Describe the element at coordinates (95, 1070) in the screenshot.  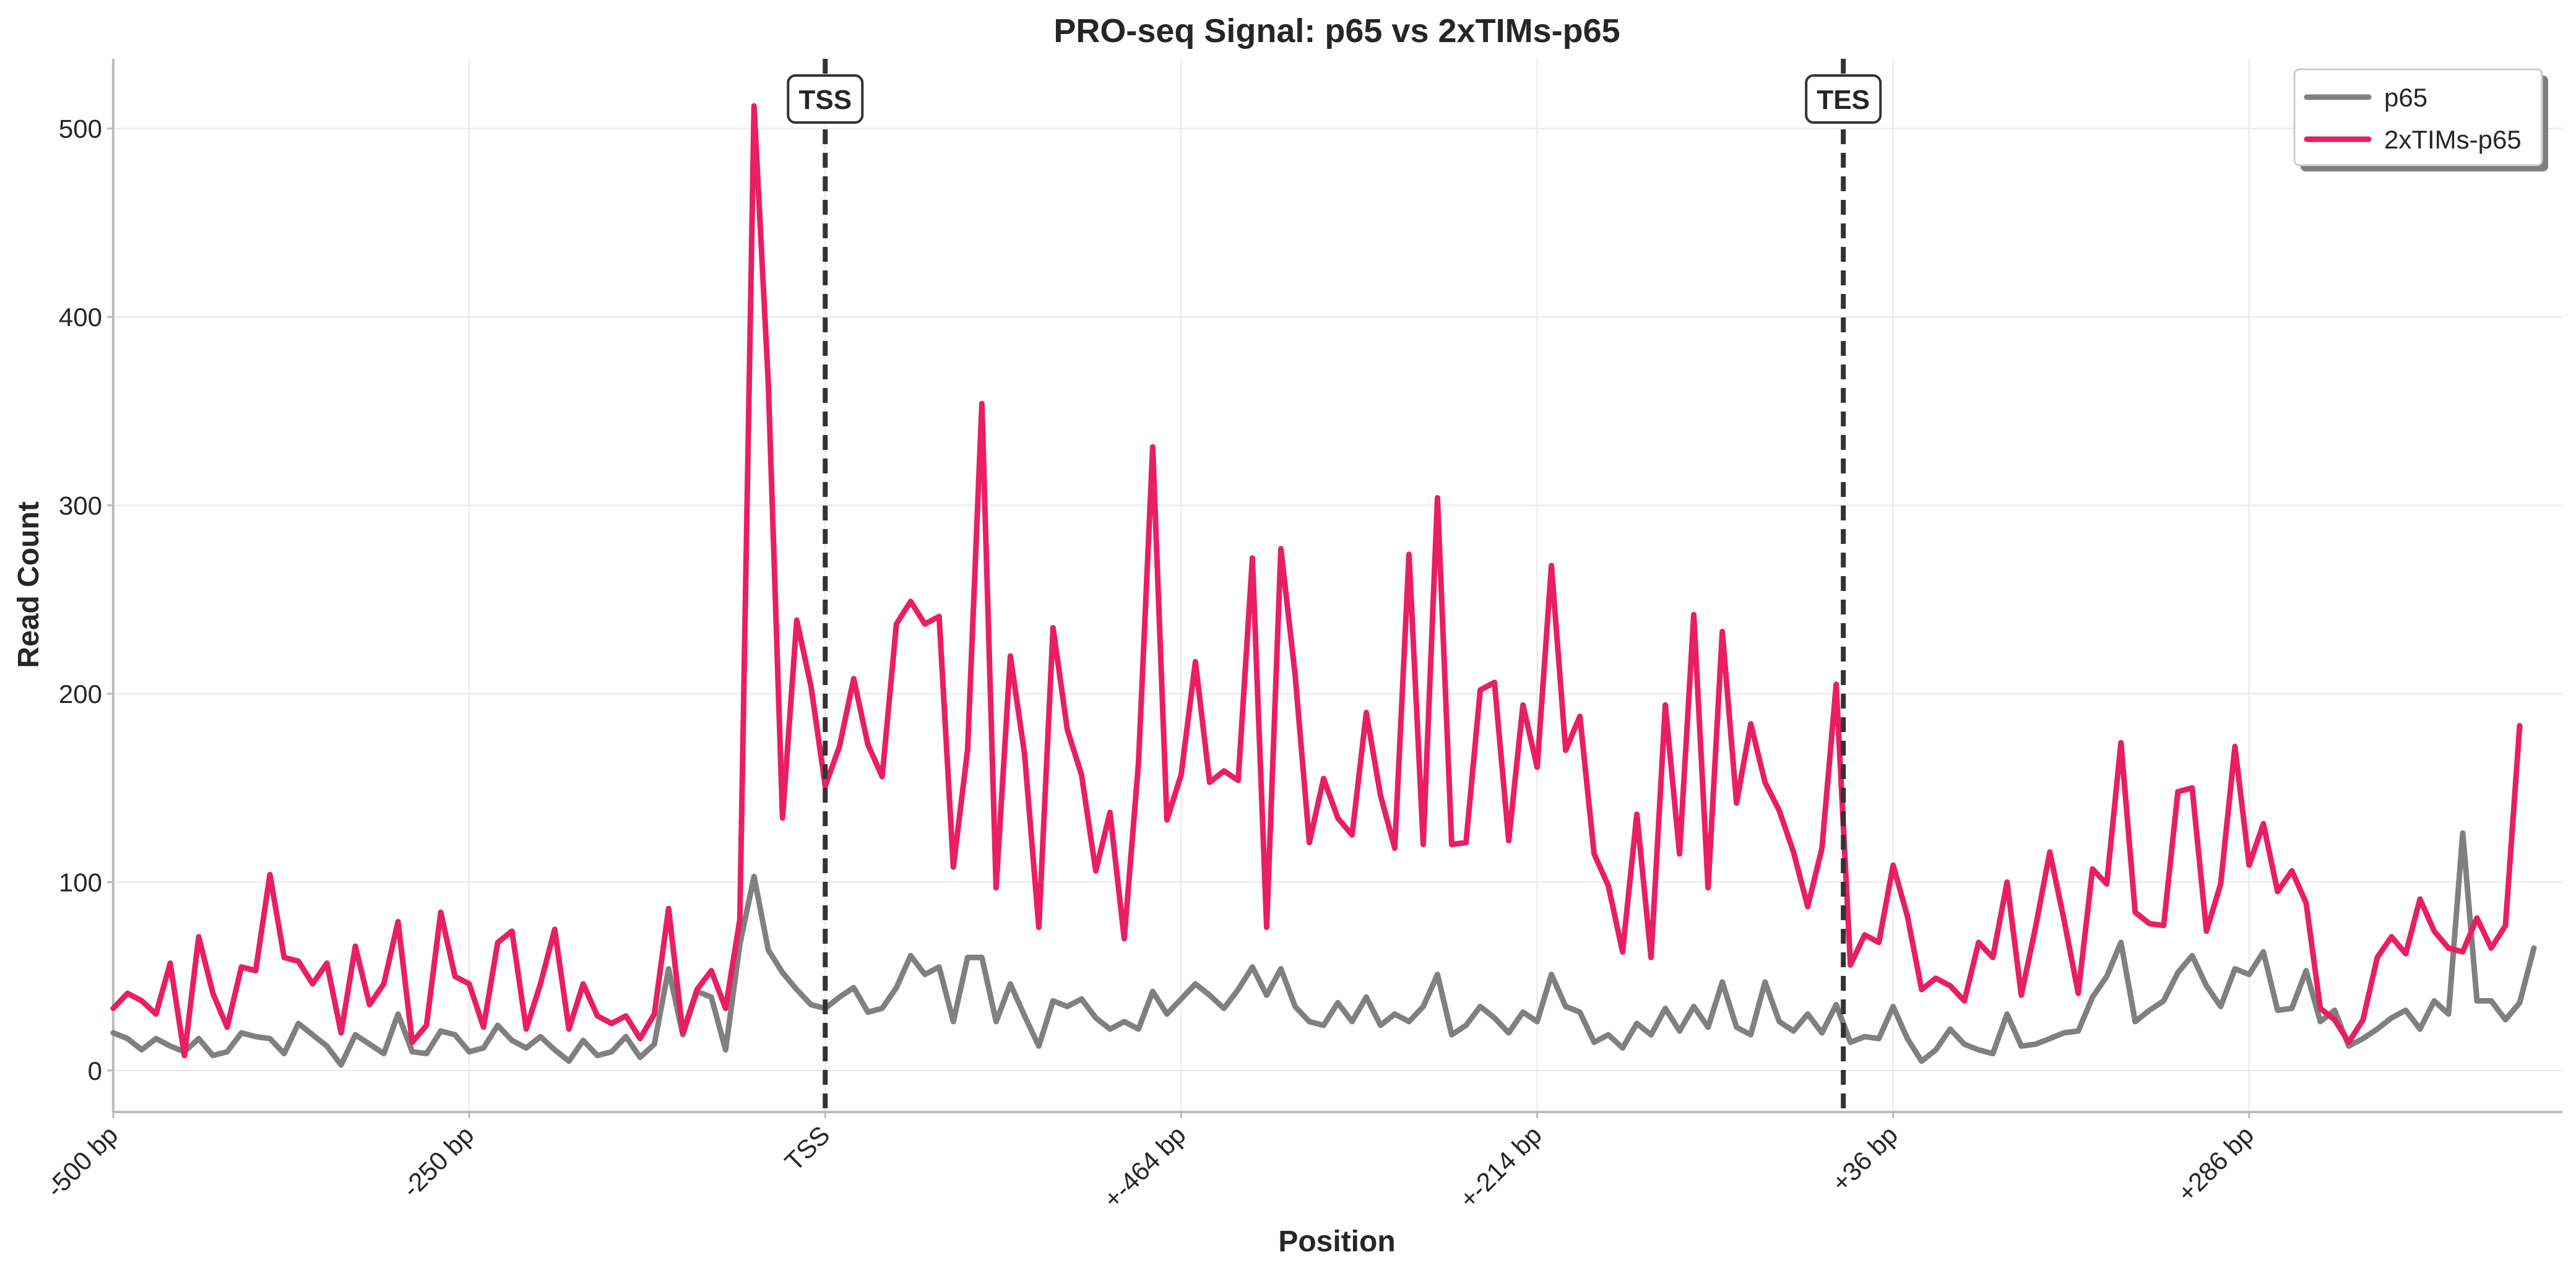
I see `y-tick-label-0: 0` at that location.